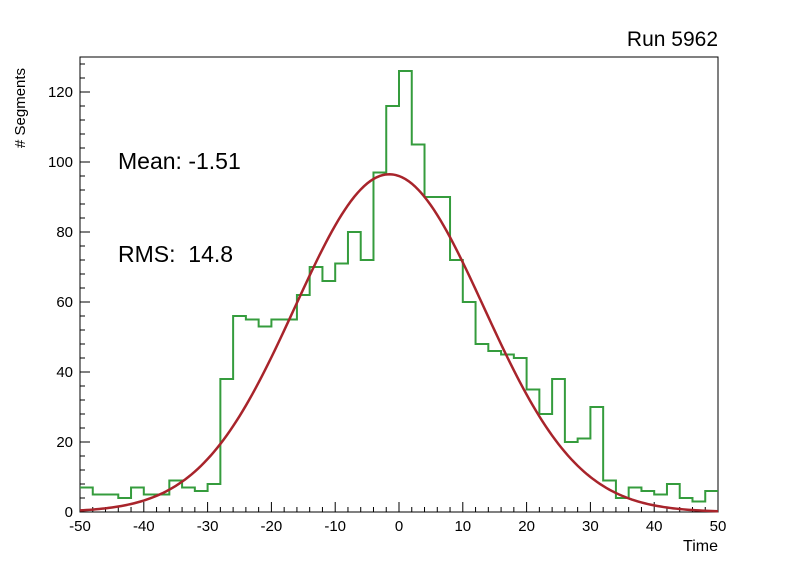 The height and width of the screenshot is (572, 796). Describe the element at coordinates (718, 526) in the screenshot. I see `x-tick-label: 50` at that location.